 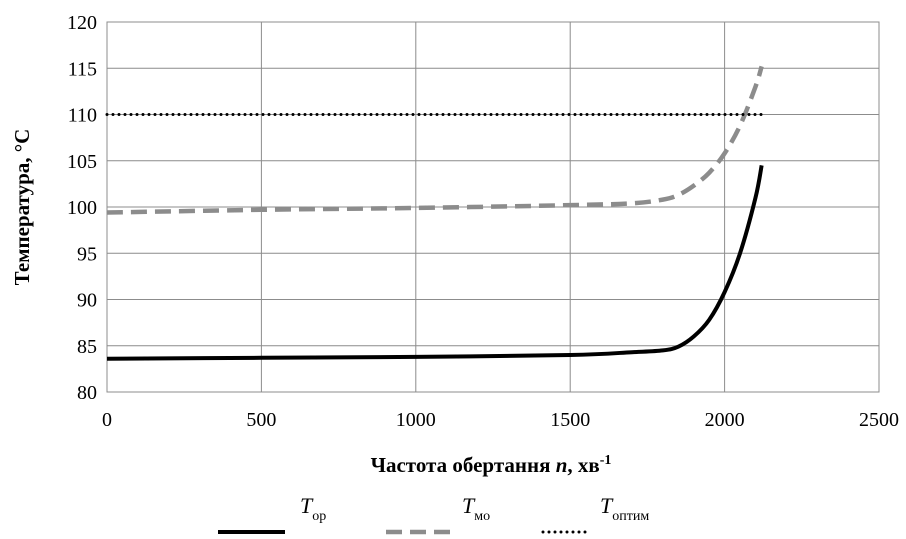 What do you see at coordinates (879, 420) in the screenshot?
I see `x-tick-label: 2500` at bounding box center [879, 420].